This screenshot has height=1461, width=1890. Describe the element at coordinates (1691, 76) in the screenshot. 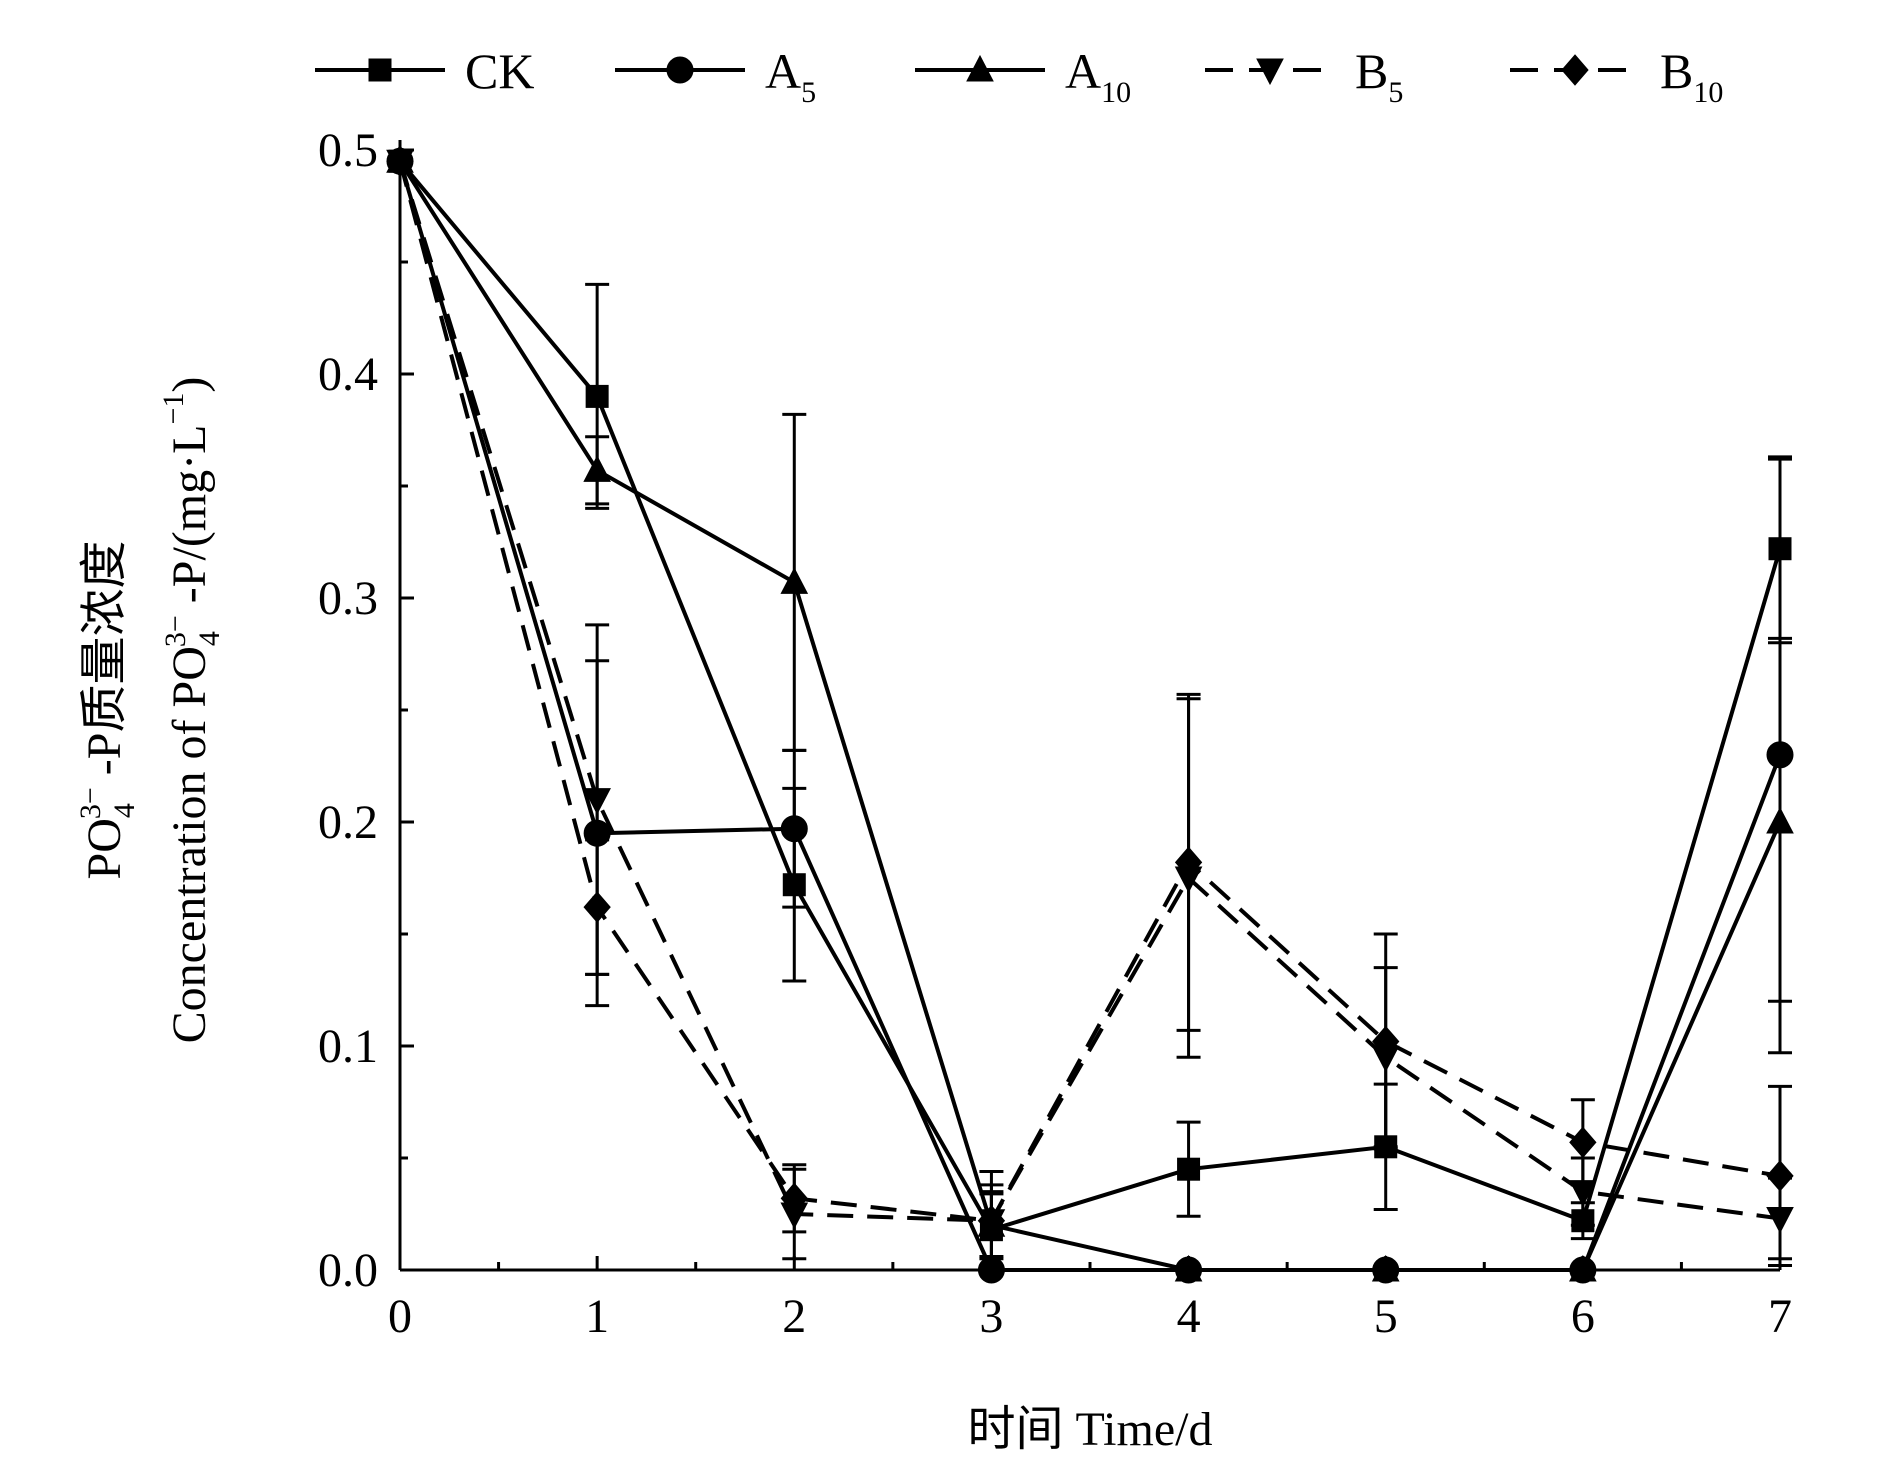

I see `legend-label: B10` at that location.